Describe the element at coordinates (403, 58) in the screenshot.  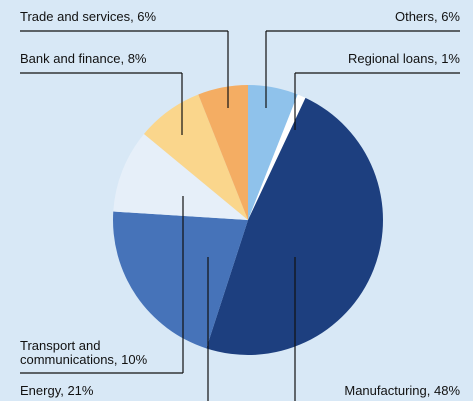
I see `slice-label: Regional loans, 1%` at that location.